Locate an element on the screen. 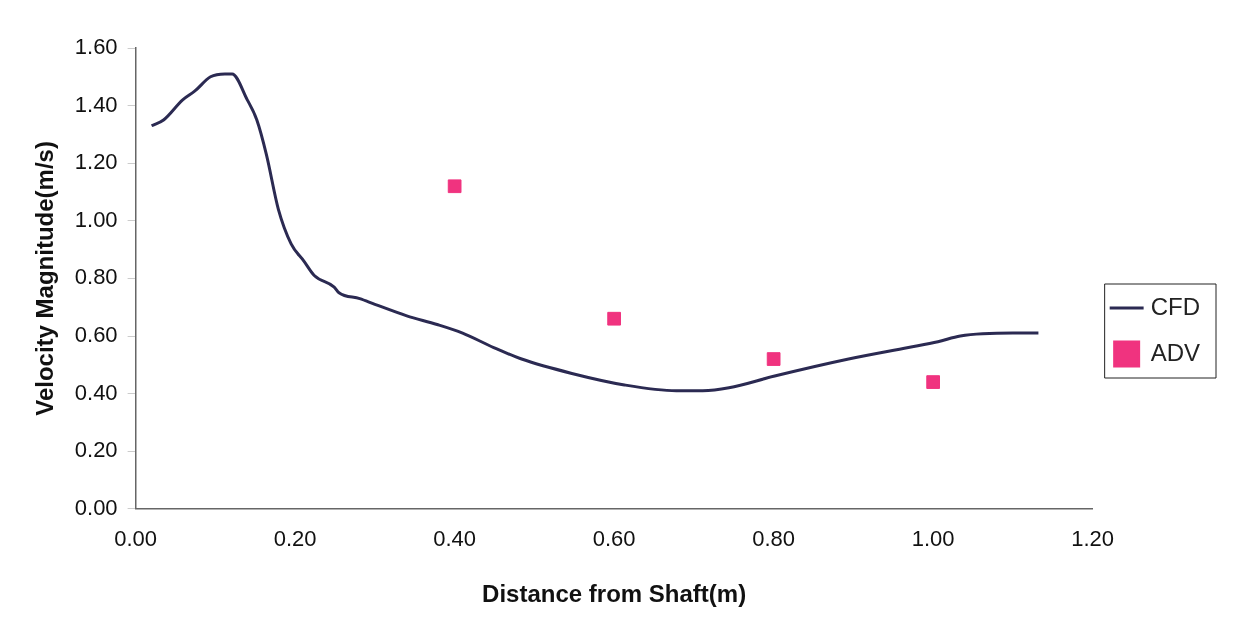 The width and height of the screenshot is (1258, 642). y-tick-label: 1.60 is located at coordinates (96, 47).